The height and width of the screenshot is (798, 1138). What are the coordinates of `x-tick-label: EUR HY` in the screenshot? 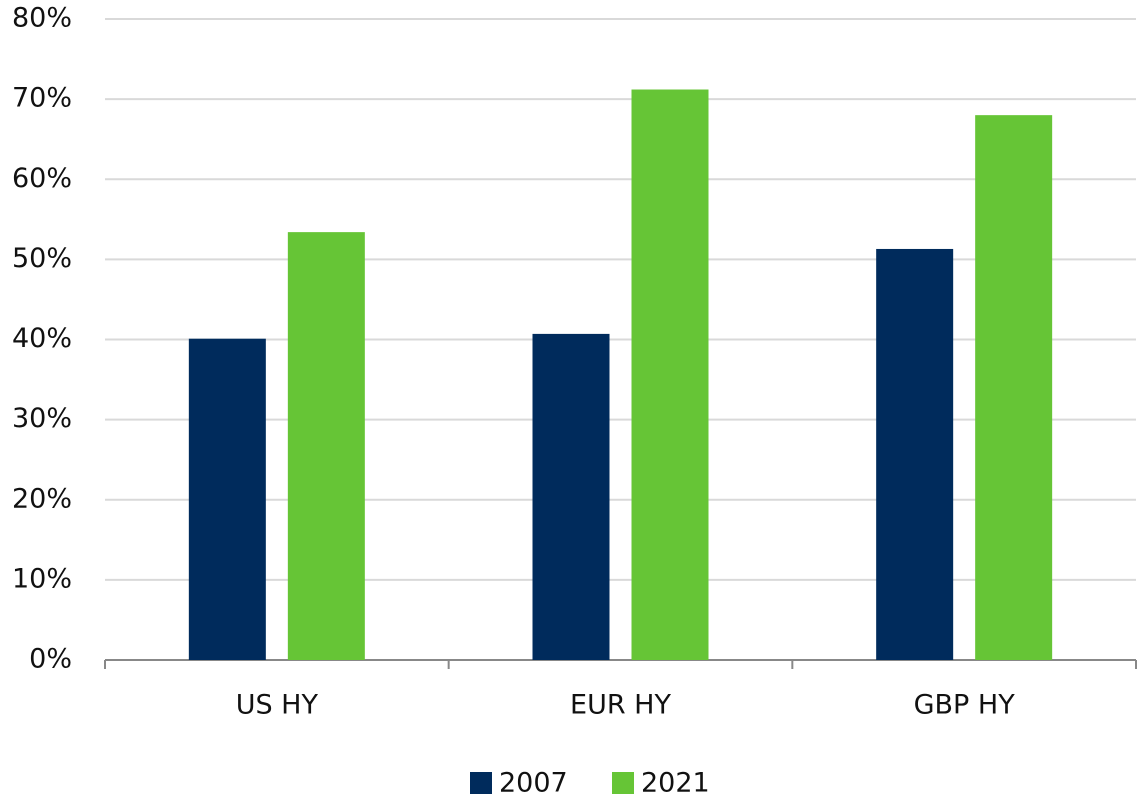 It's located at (620, 705).